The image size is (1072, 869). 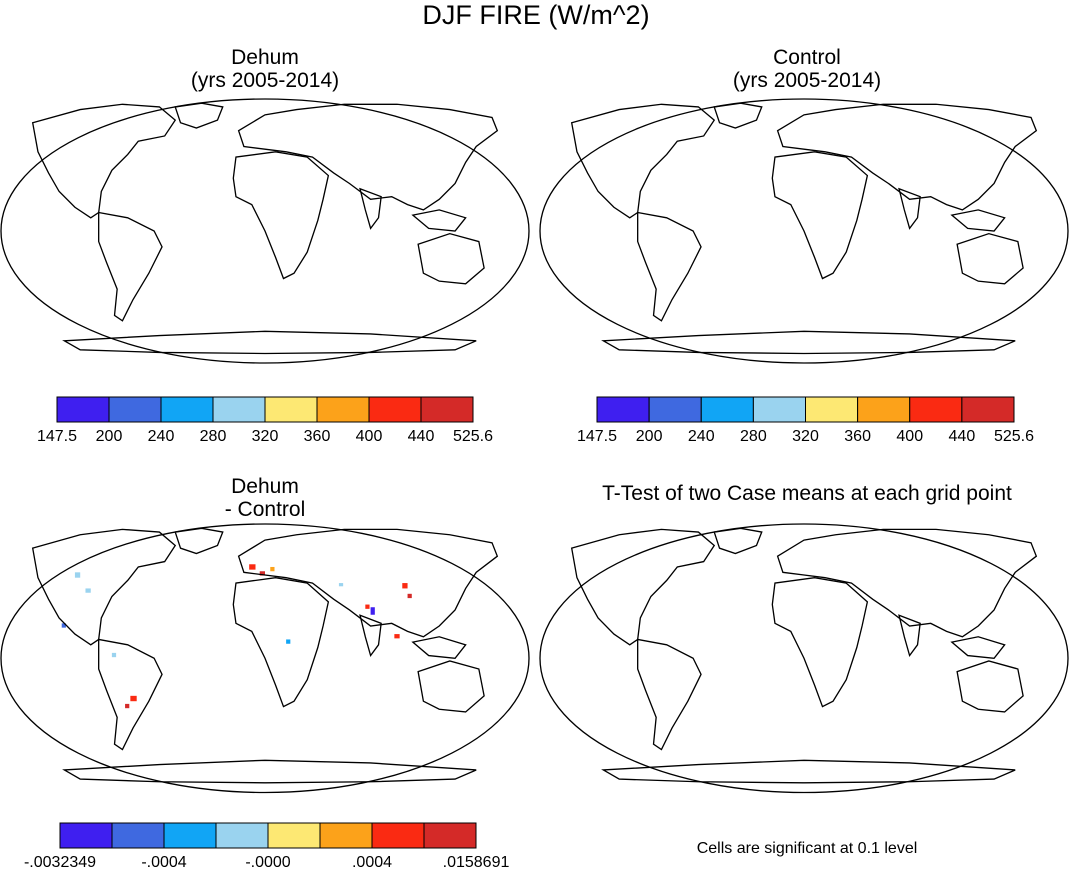 I want to click on panel-title-dehum: Dehum (yrs 2005-2014), so click(x=265, y=69).